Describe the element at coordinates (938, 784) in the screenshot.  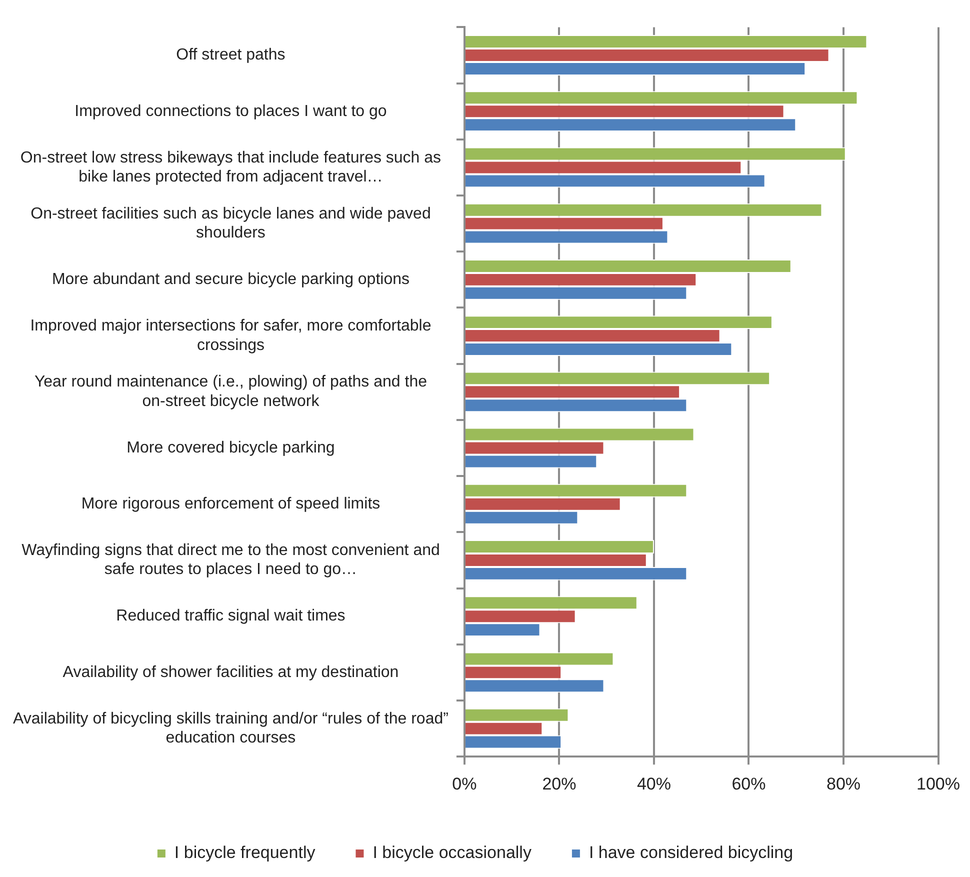
I see `x-tick-label: 100%` at that location.